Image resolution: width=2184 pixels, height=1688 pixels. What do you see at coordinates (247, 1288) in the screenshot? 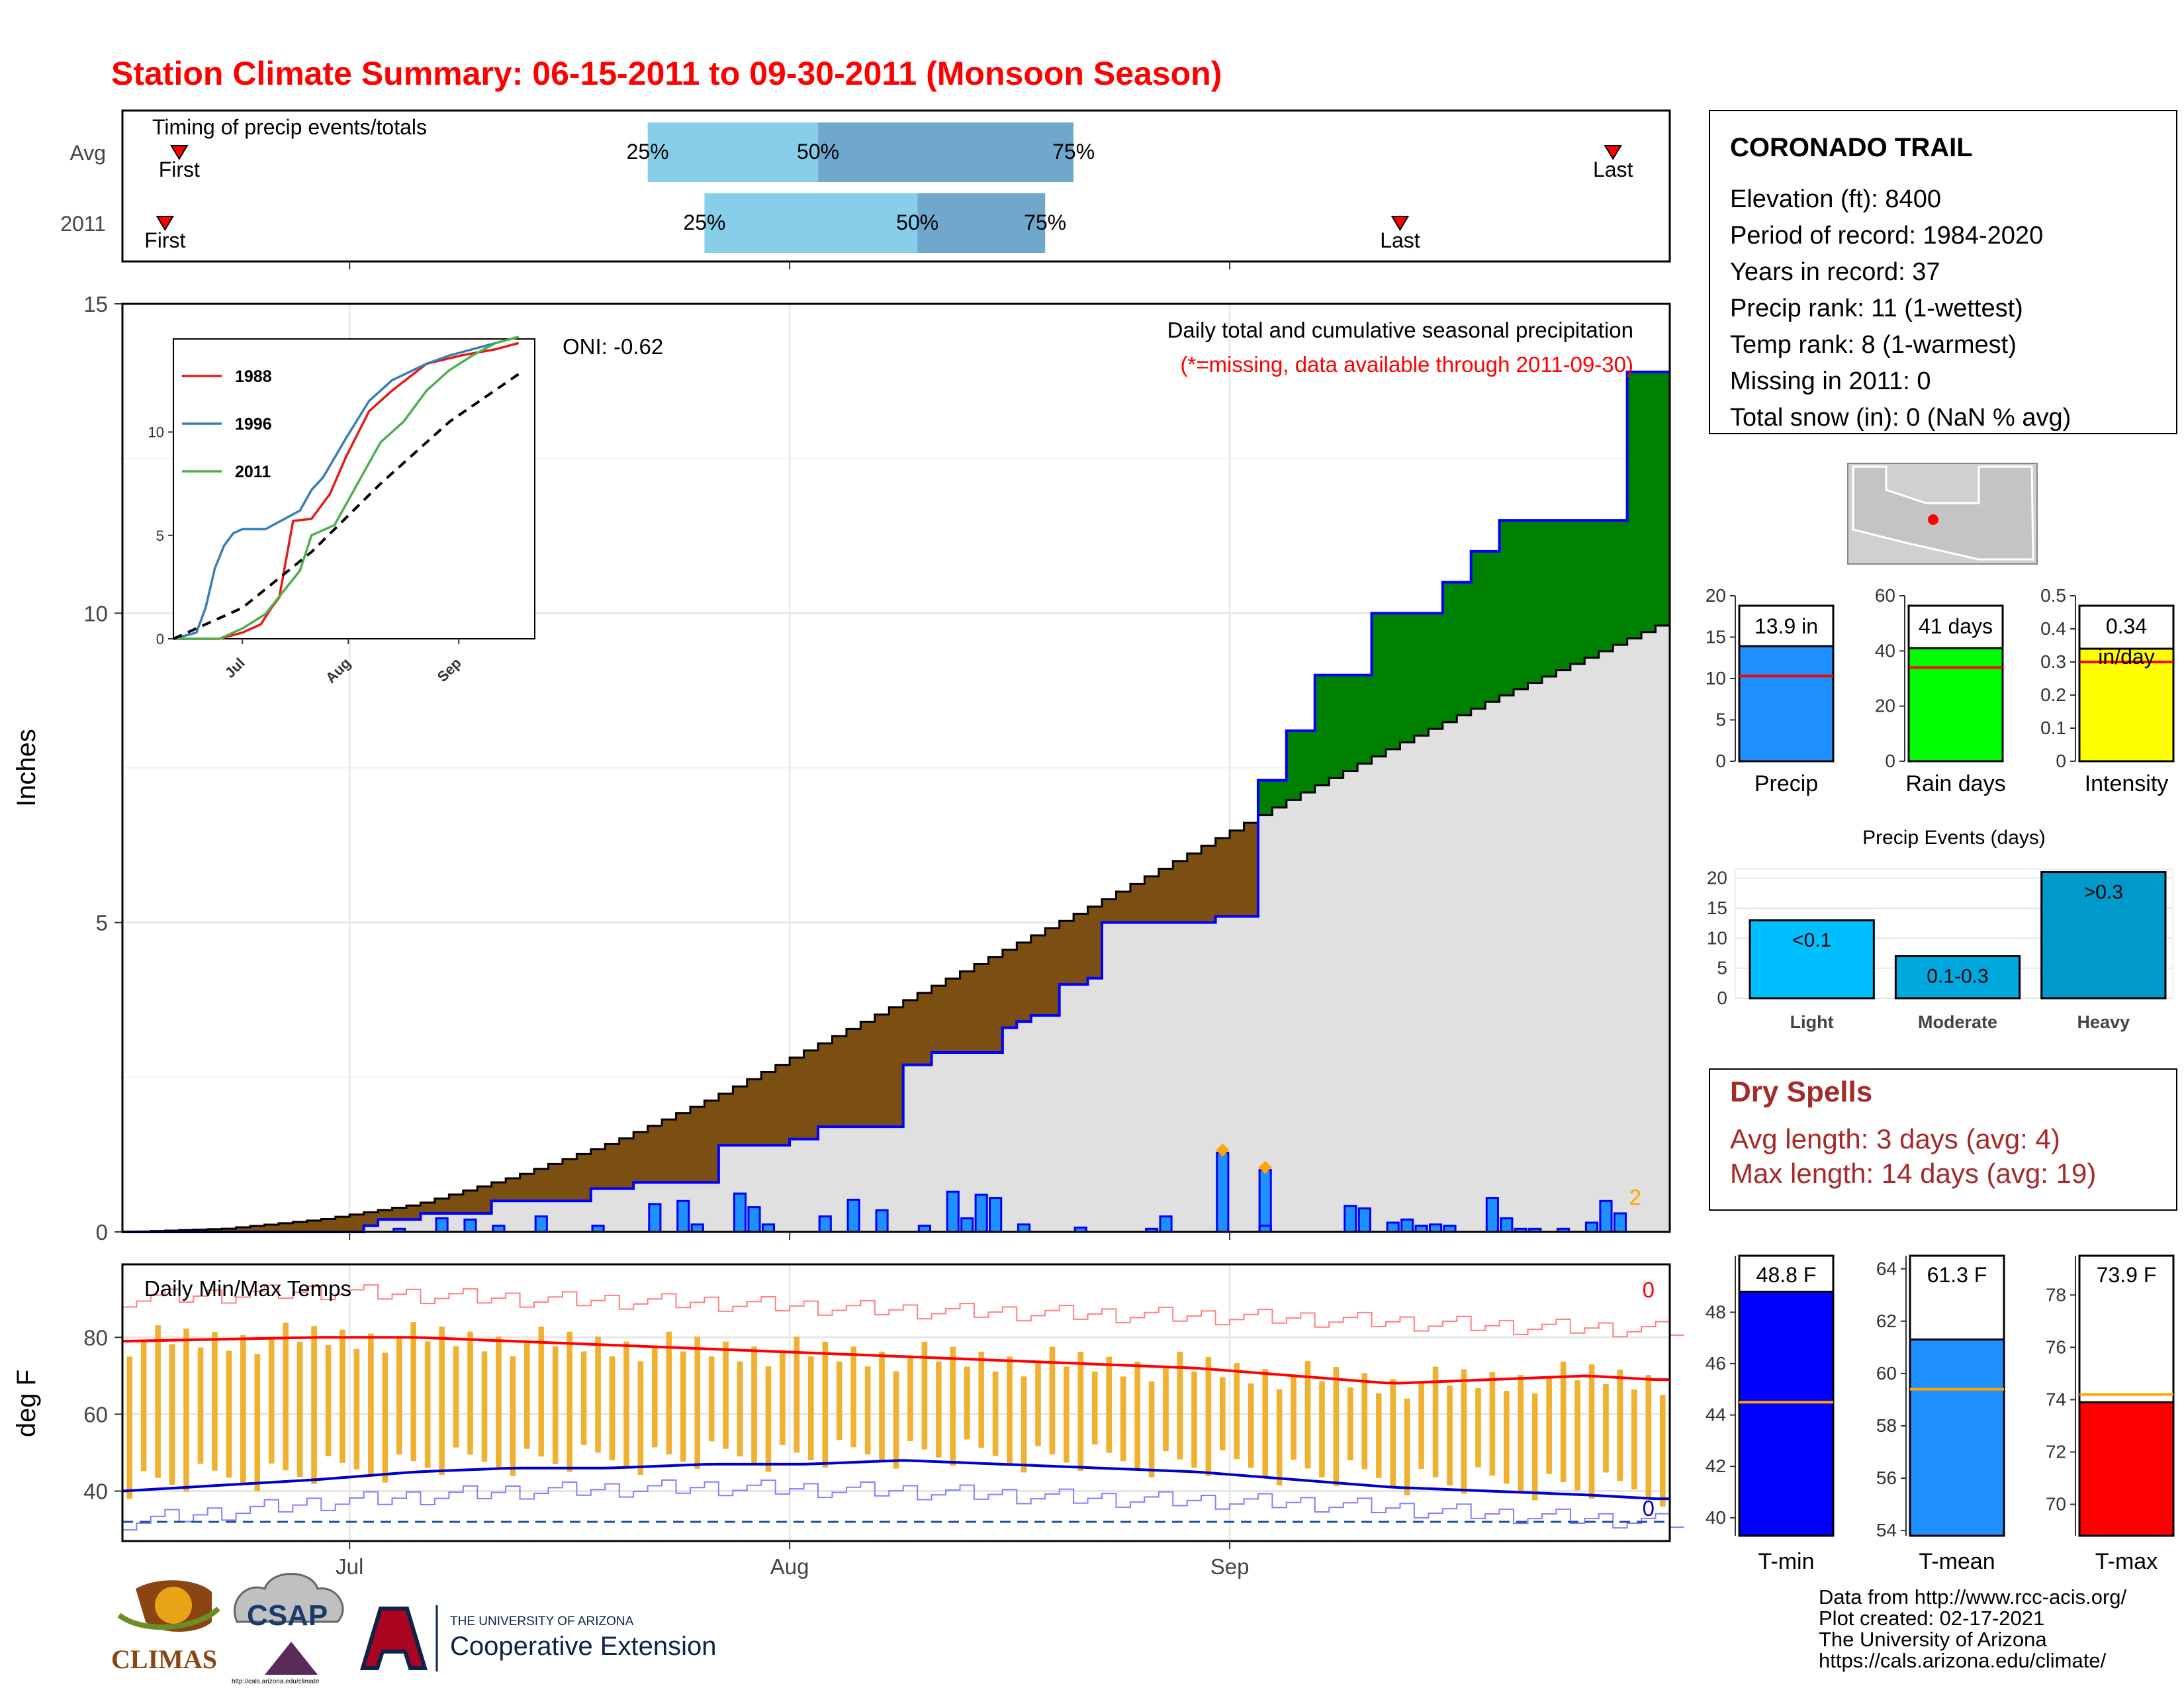
I see `temp-label: Daily Min/Max Temps` at bounding box center [247, 1288].